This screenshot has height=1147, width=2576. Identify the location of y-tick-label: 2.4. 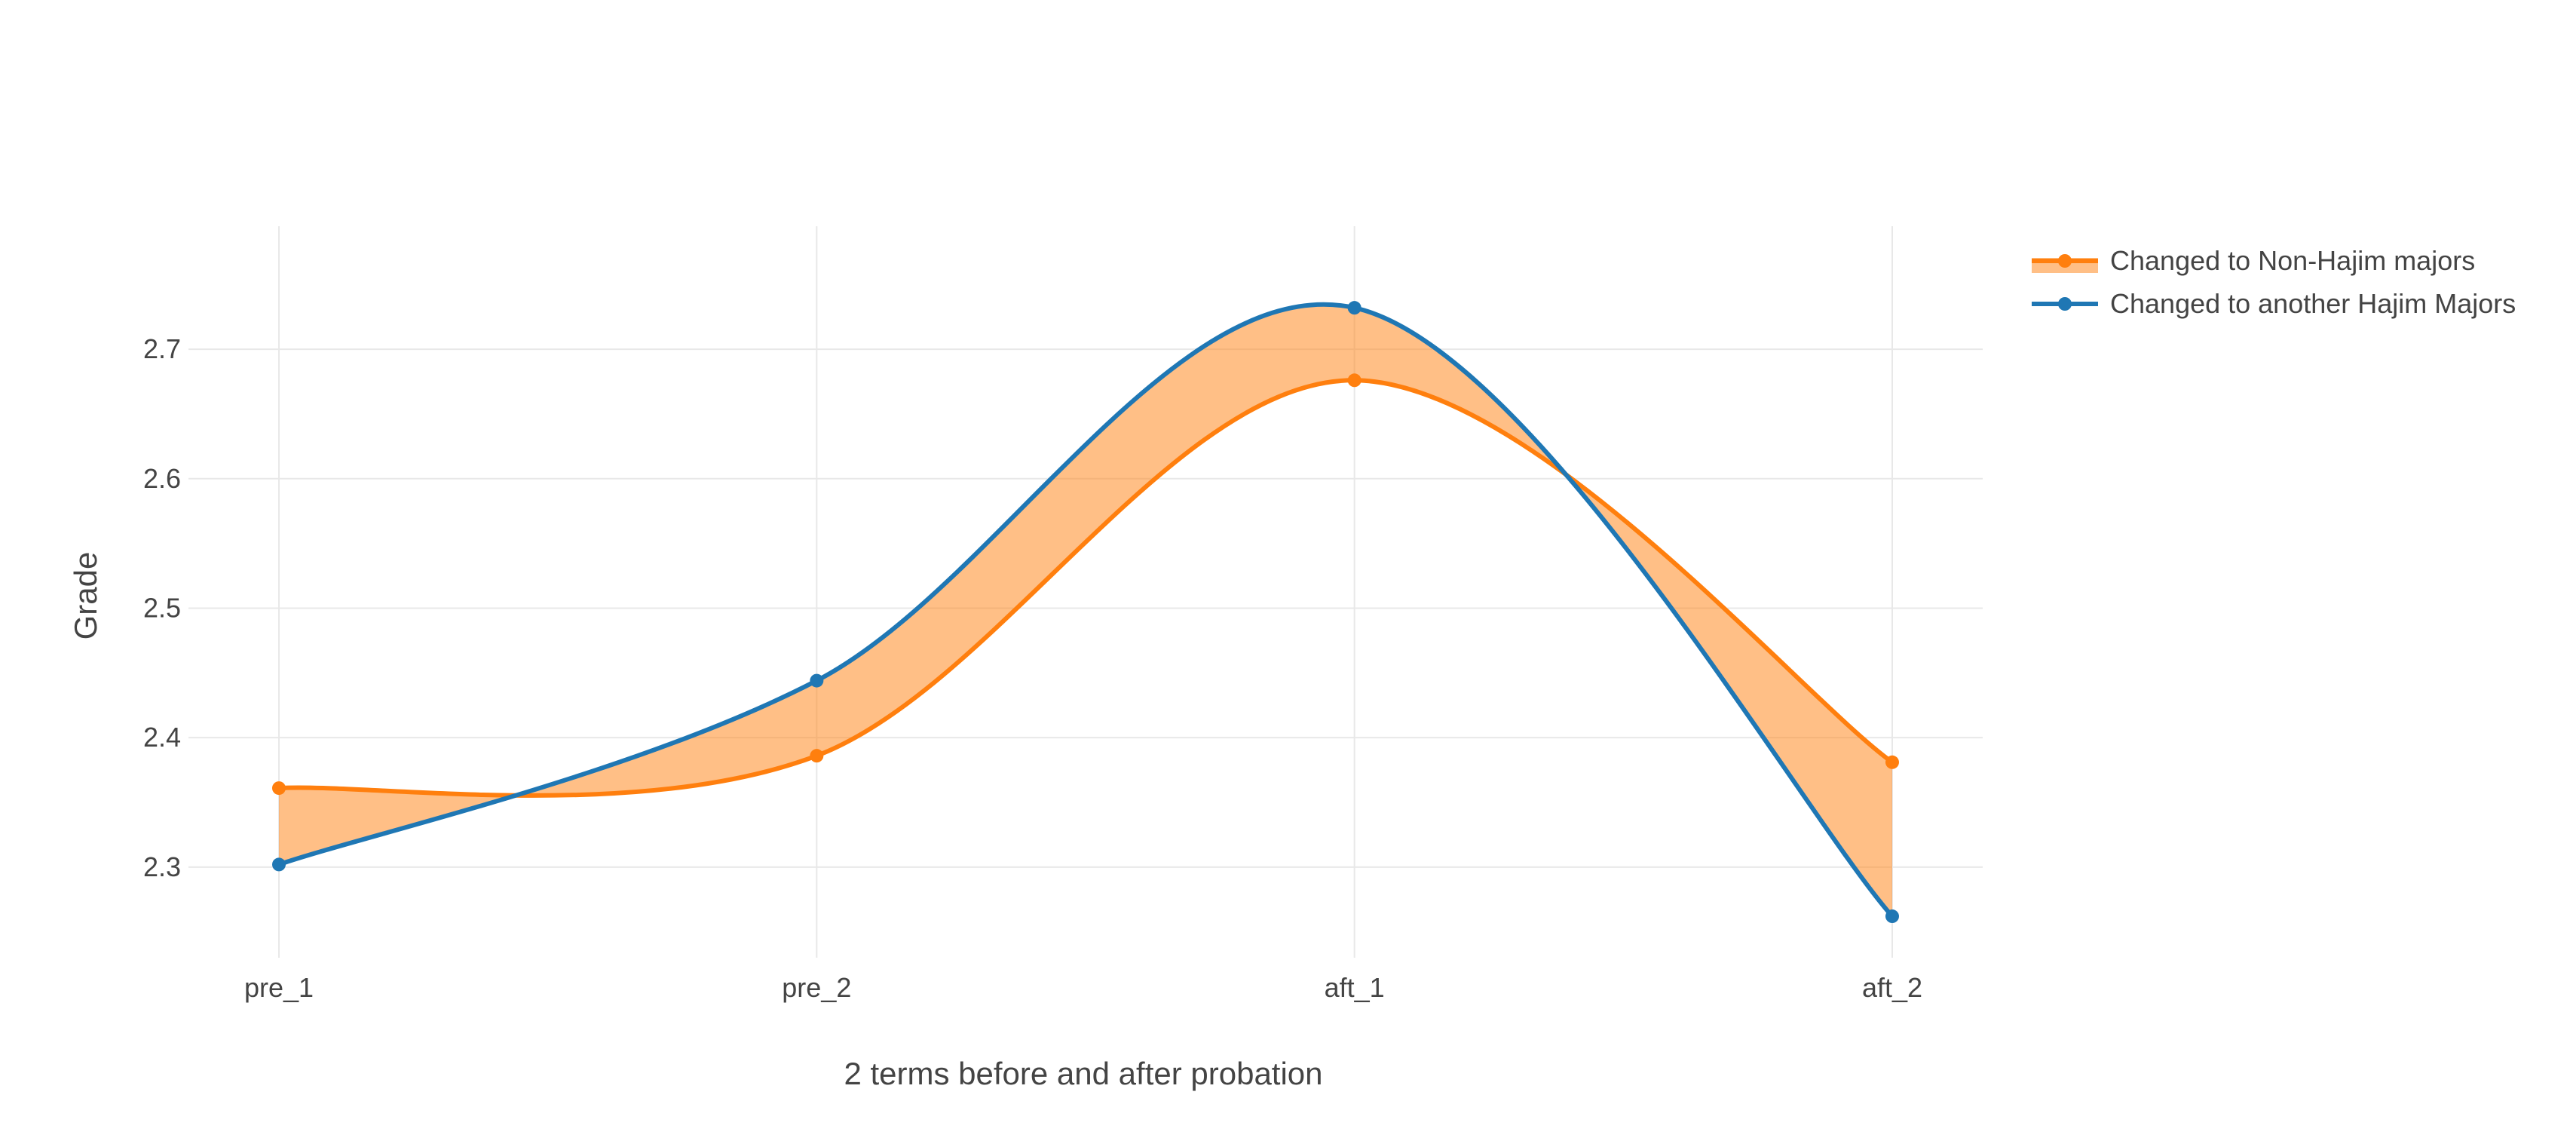
(162, 738).